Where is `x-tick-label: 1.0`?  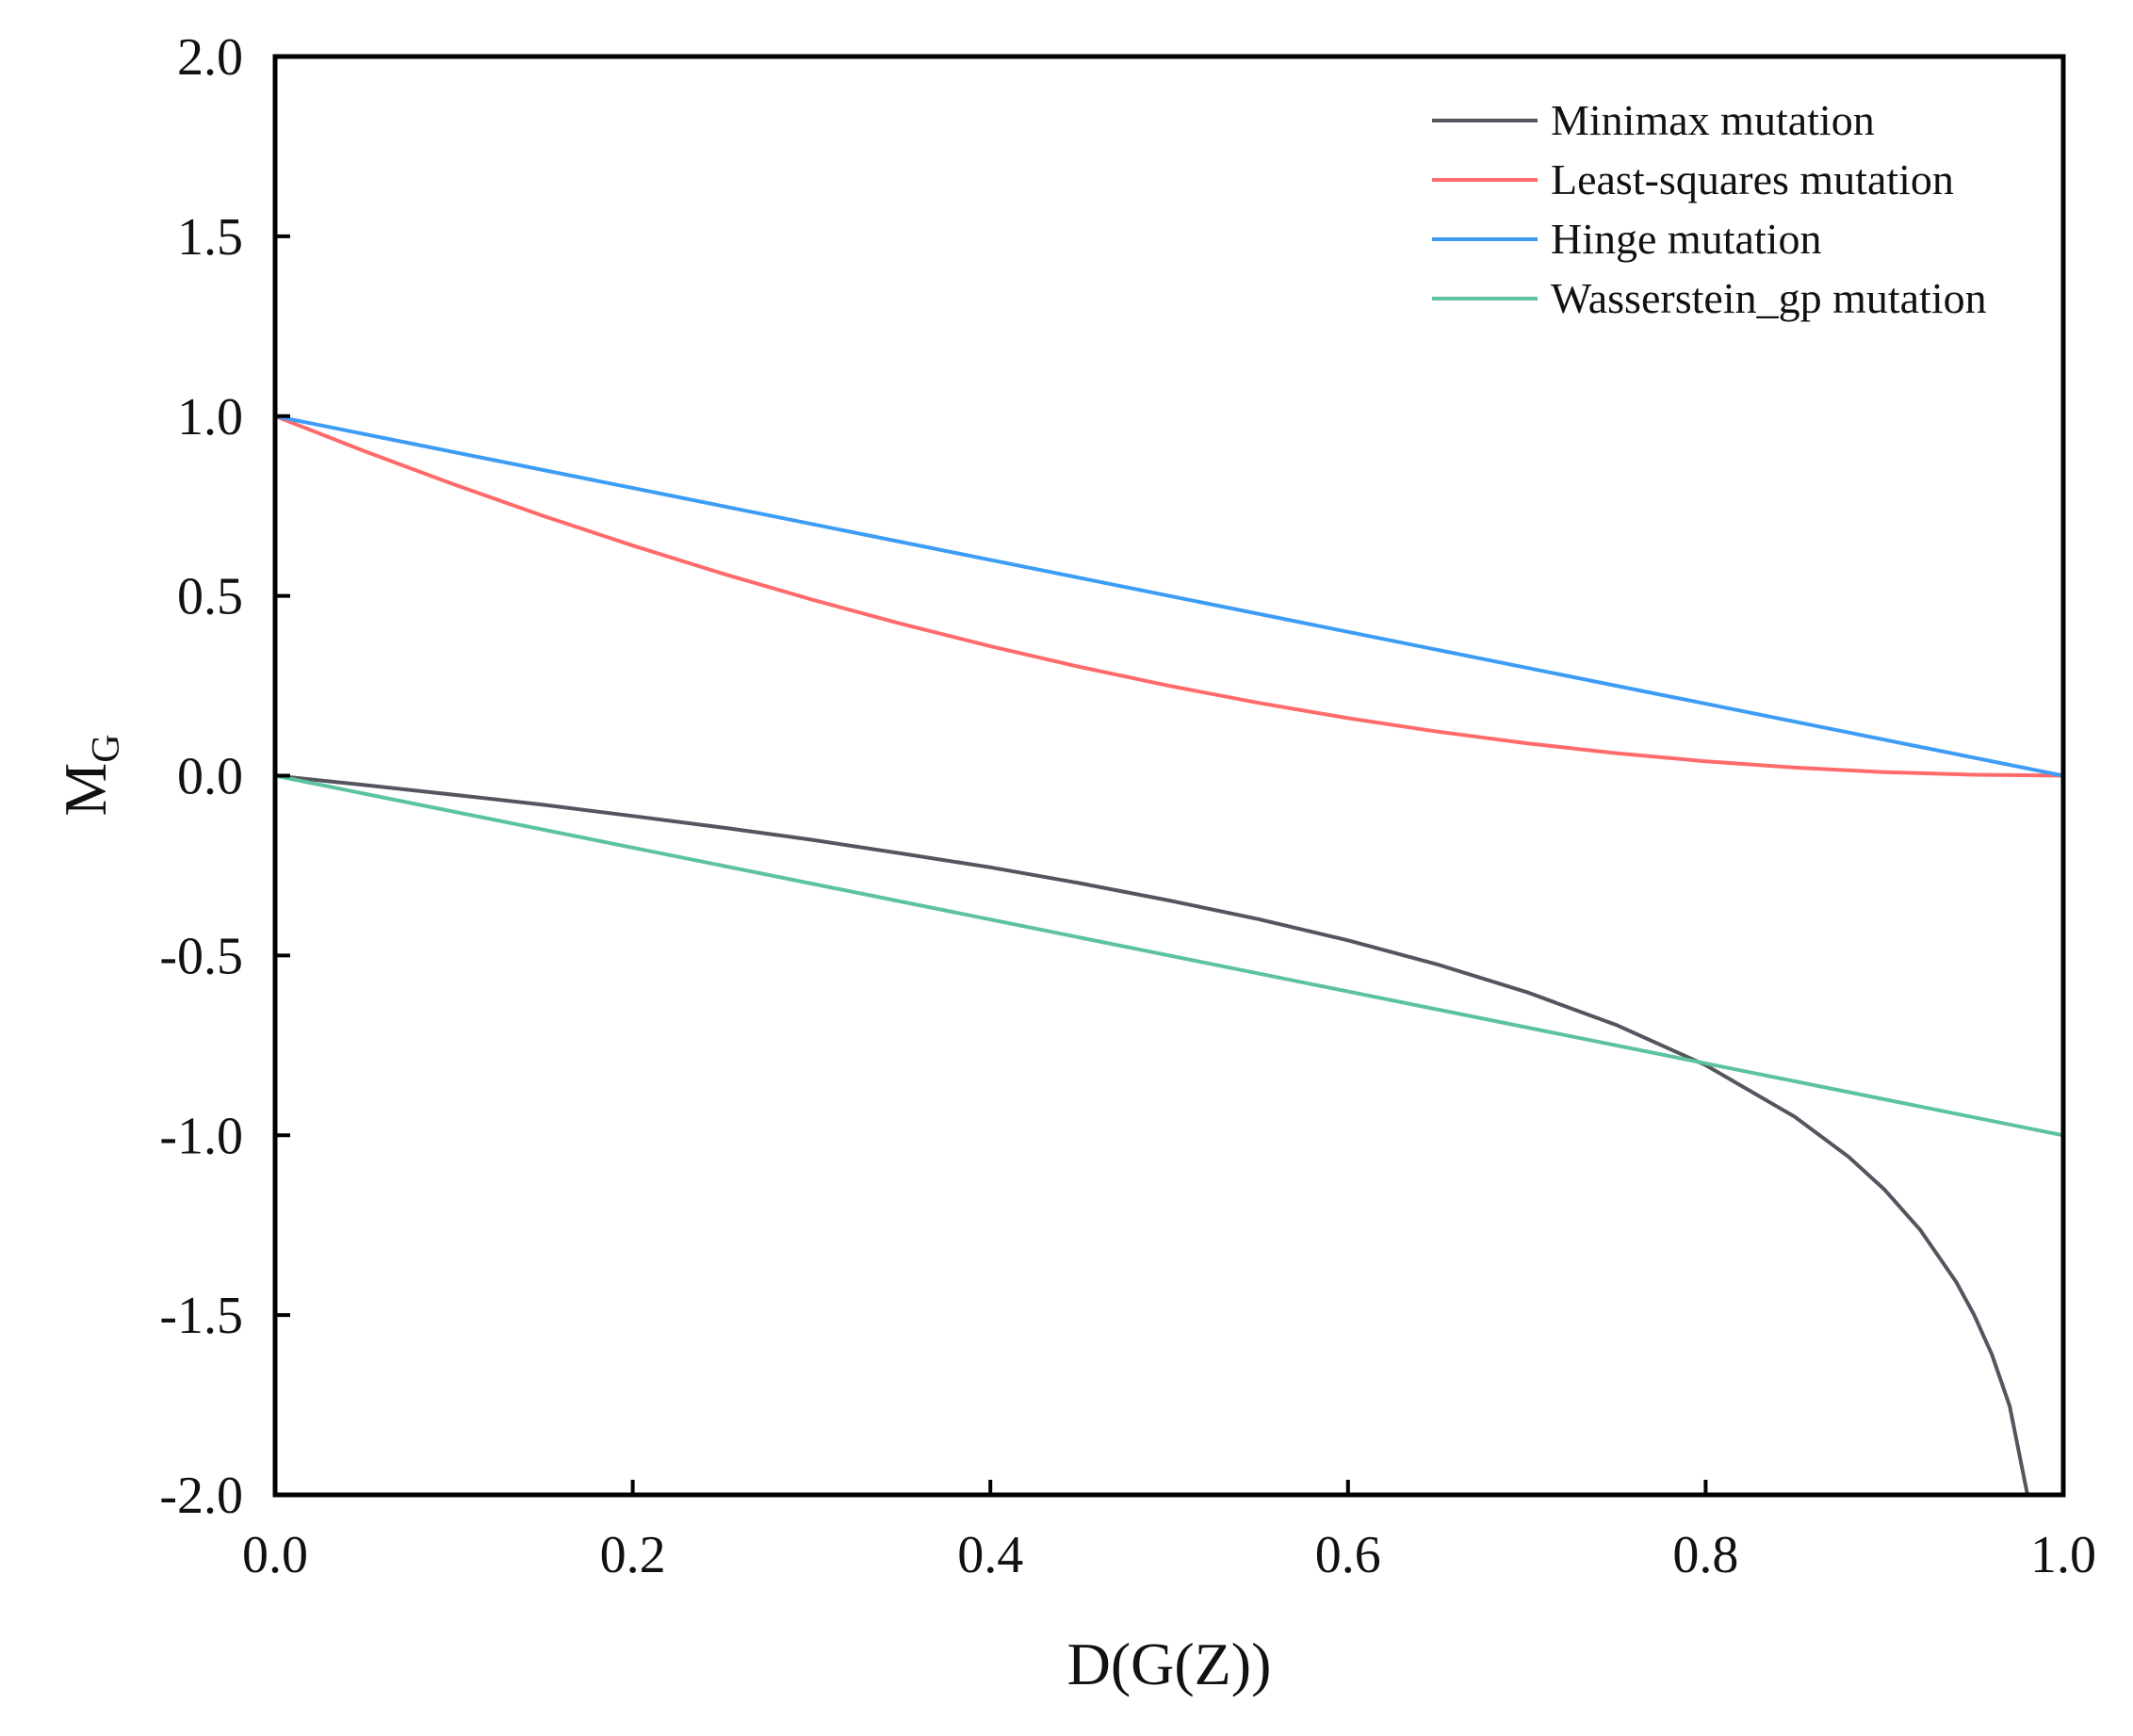
x-tick-label: 1.0 is located at coordinates (2063, 1555).